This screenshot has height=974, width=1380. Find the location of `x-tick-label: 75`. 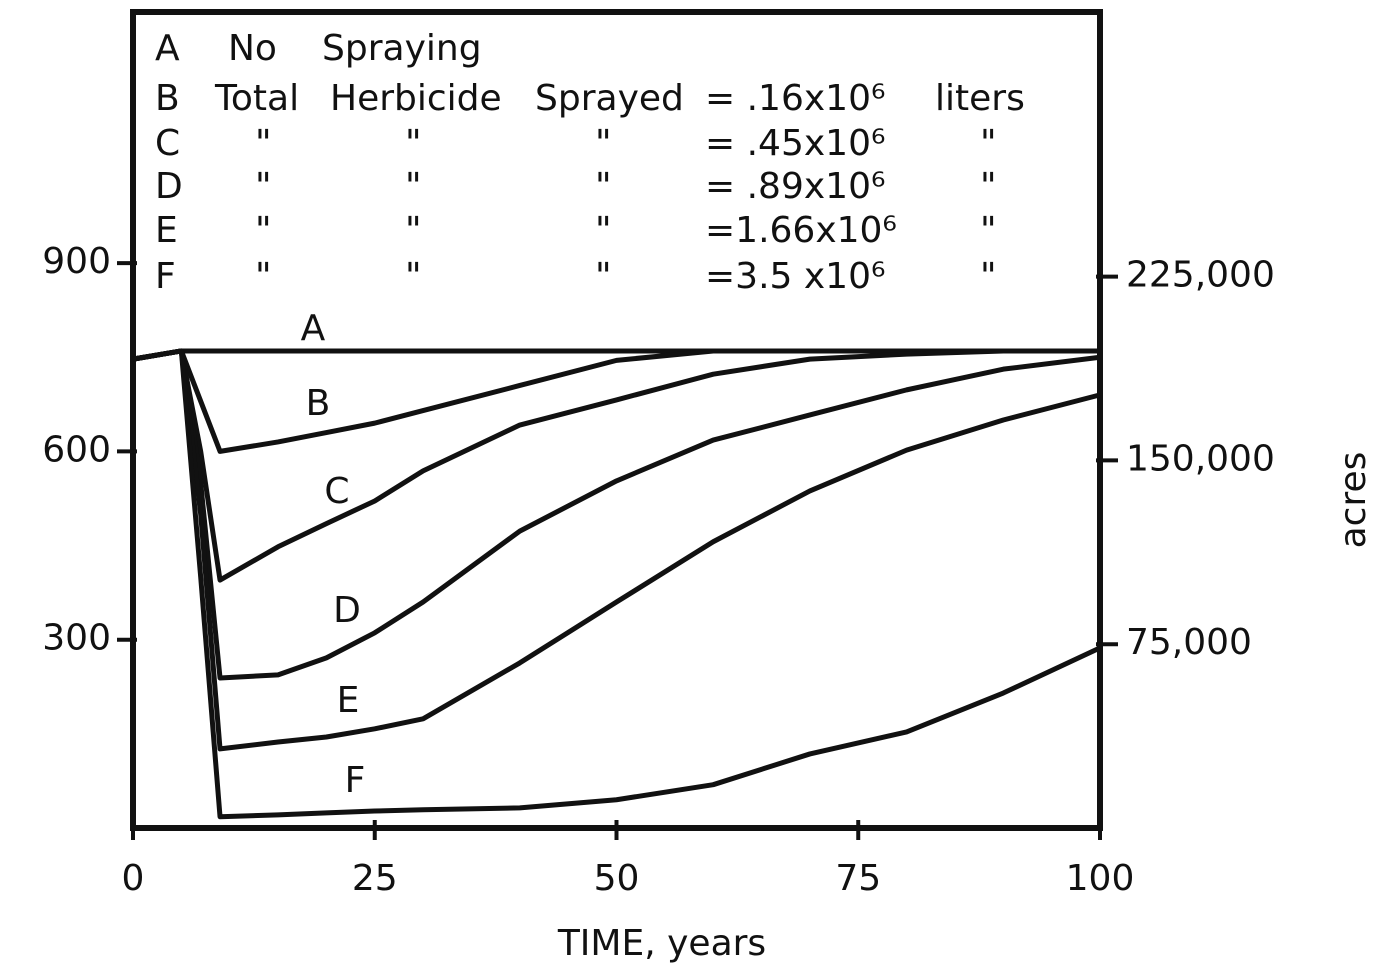

x-tick-label: 75 is located at coordinates (858, 878).